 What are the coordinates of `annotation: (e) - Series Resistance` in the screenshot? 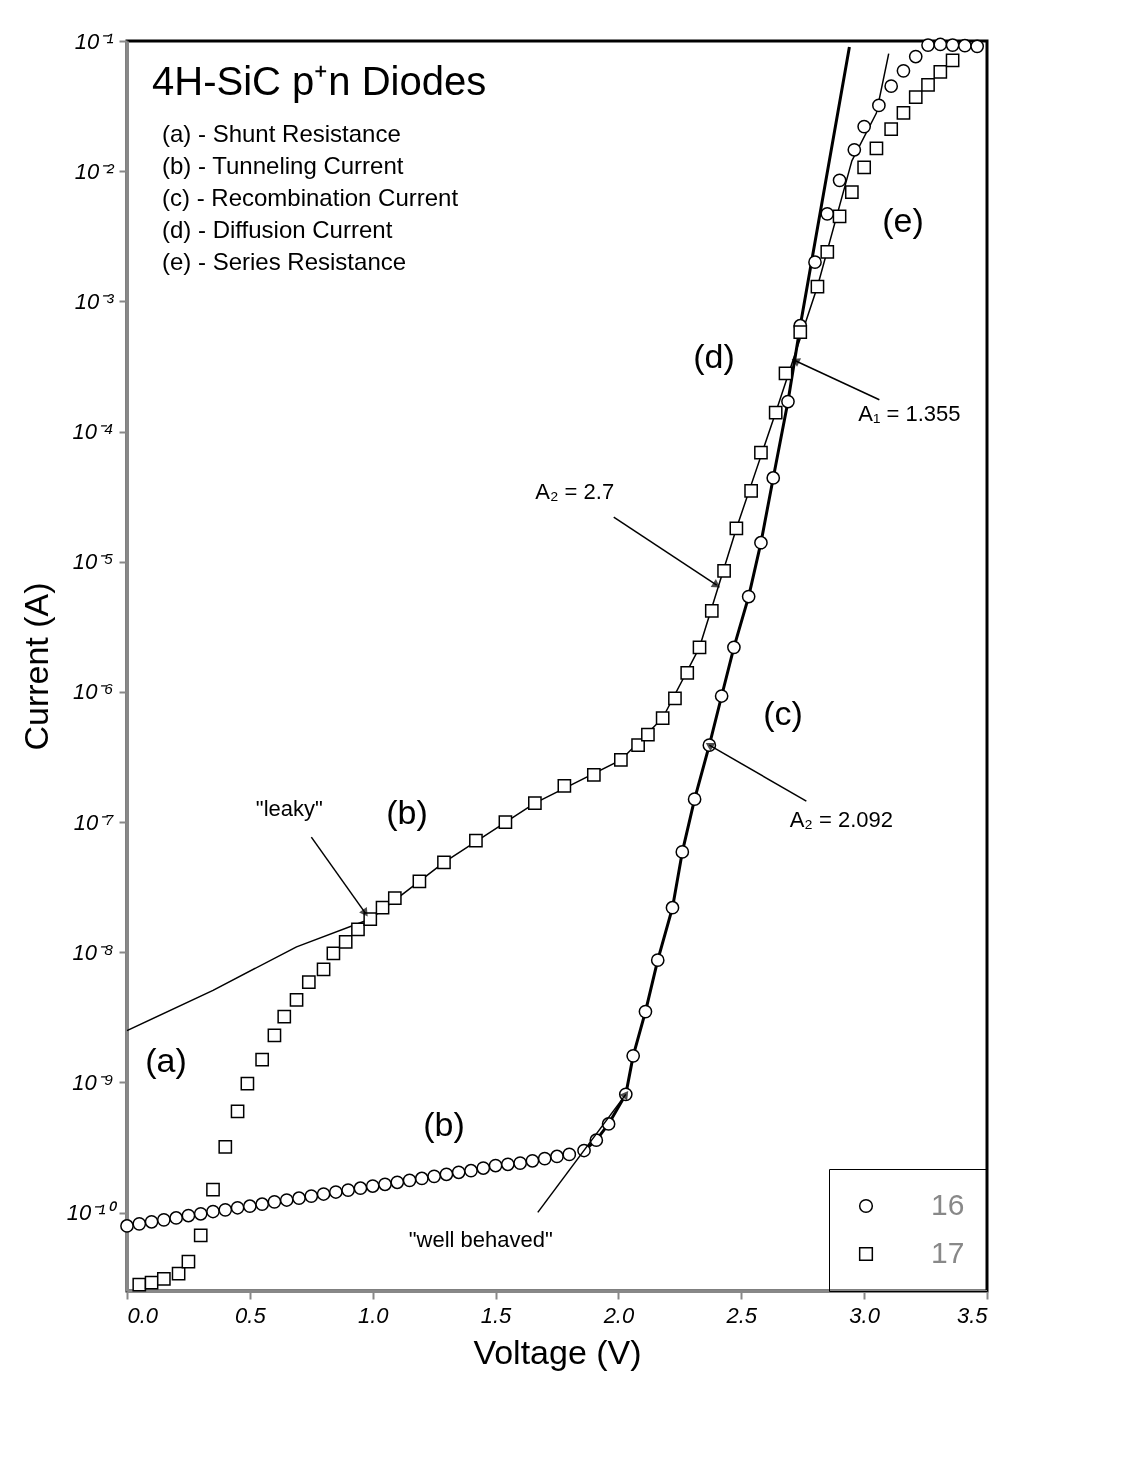 It's located at (284, 261).